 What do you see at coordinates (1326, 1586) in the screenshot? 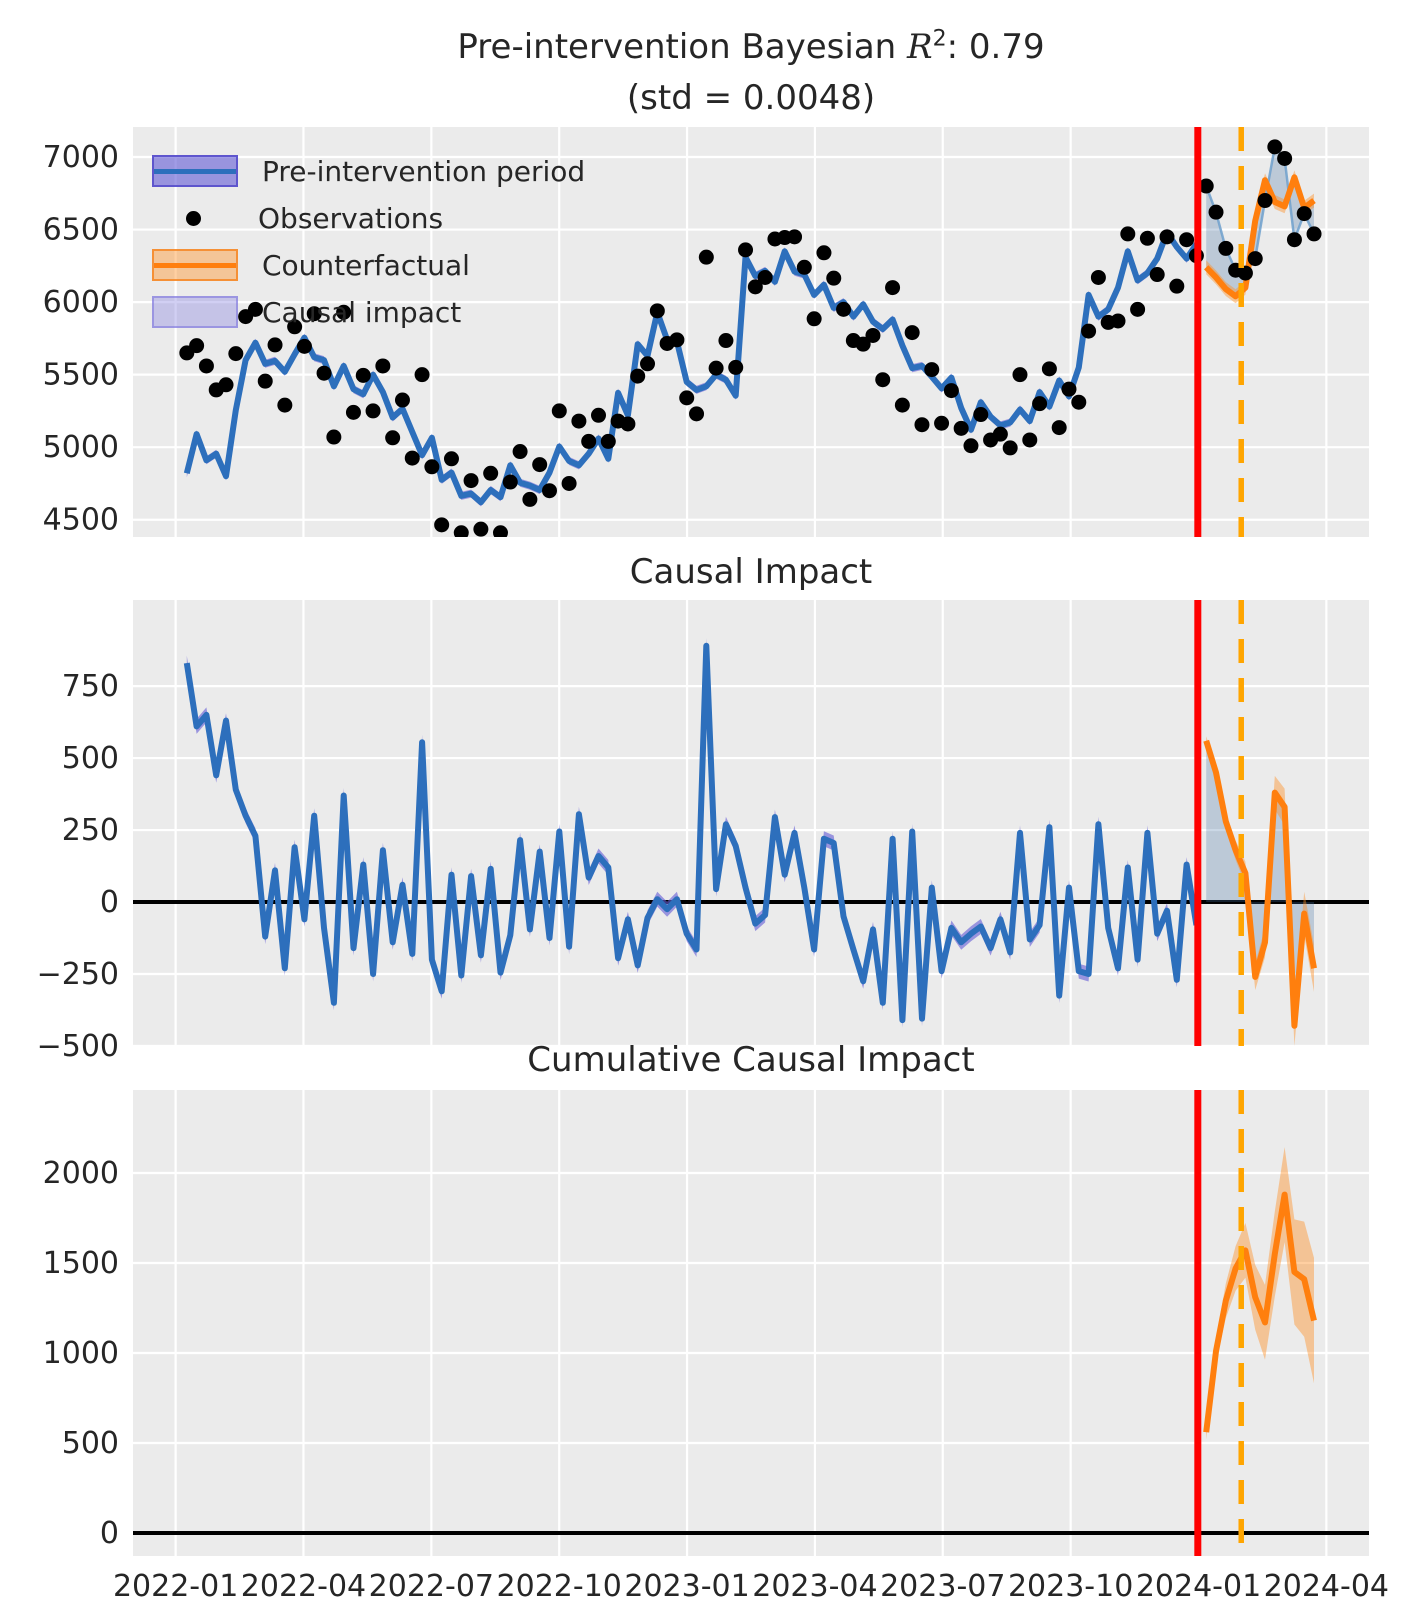
I see `x-tick-label: 2024-04` at bounding box center [1326, 1586].